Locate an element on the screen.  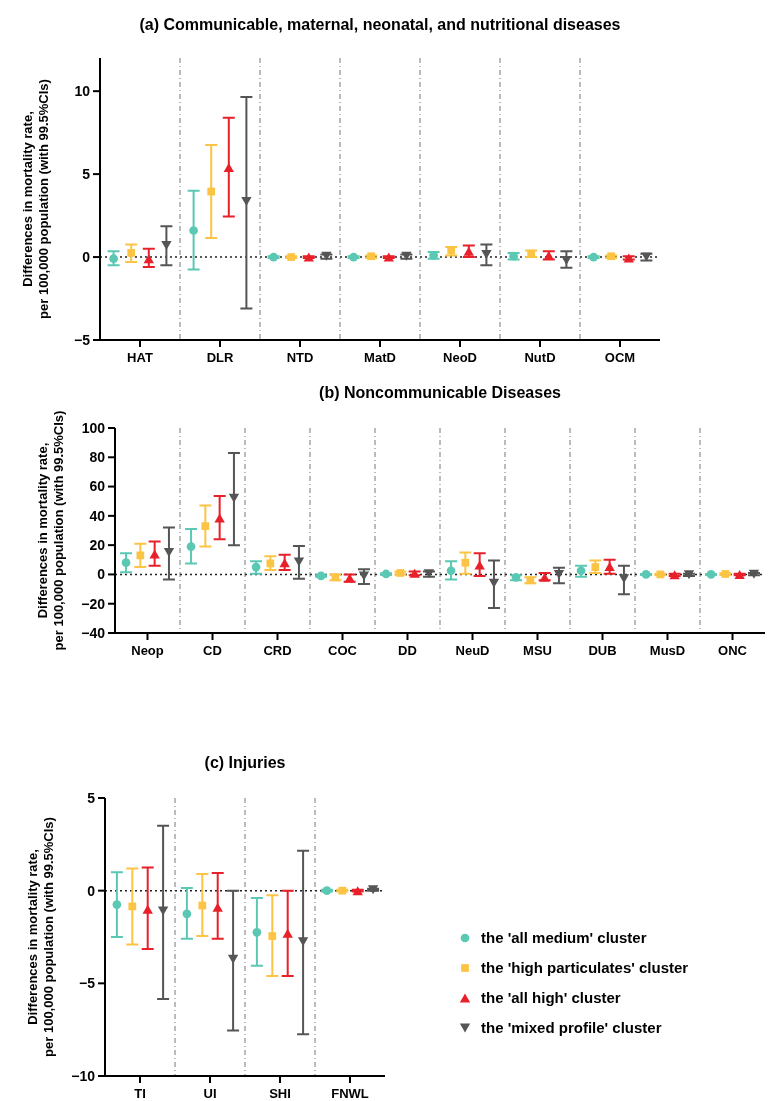
x-tick-label: COC is located at coordinates (343, 650).